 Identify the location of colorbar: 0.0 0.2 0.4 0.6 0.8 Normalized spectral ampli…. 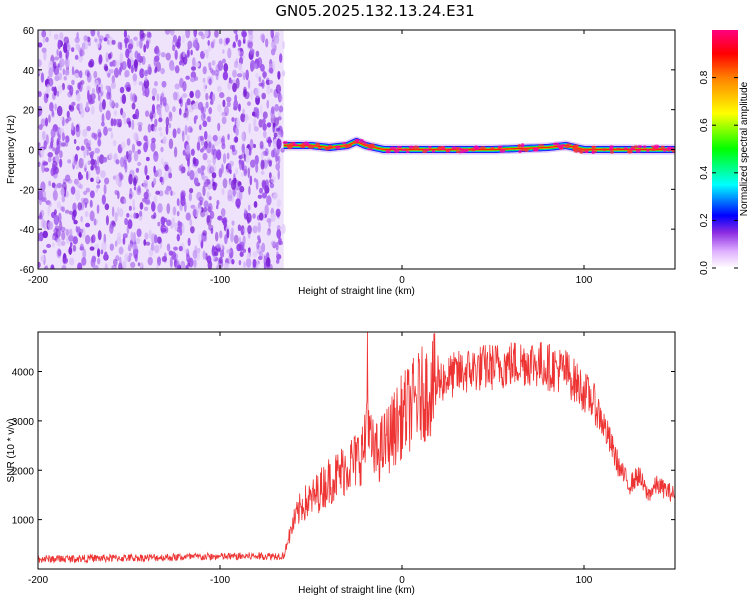
(724, 152).